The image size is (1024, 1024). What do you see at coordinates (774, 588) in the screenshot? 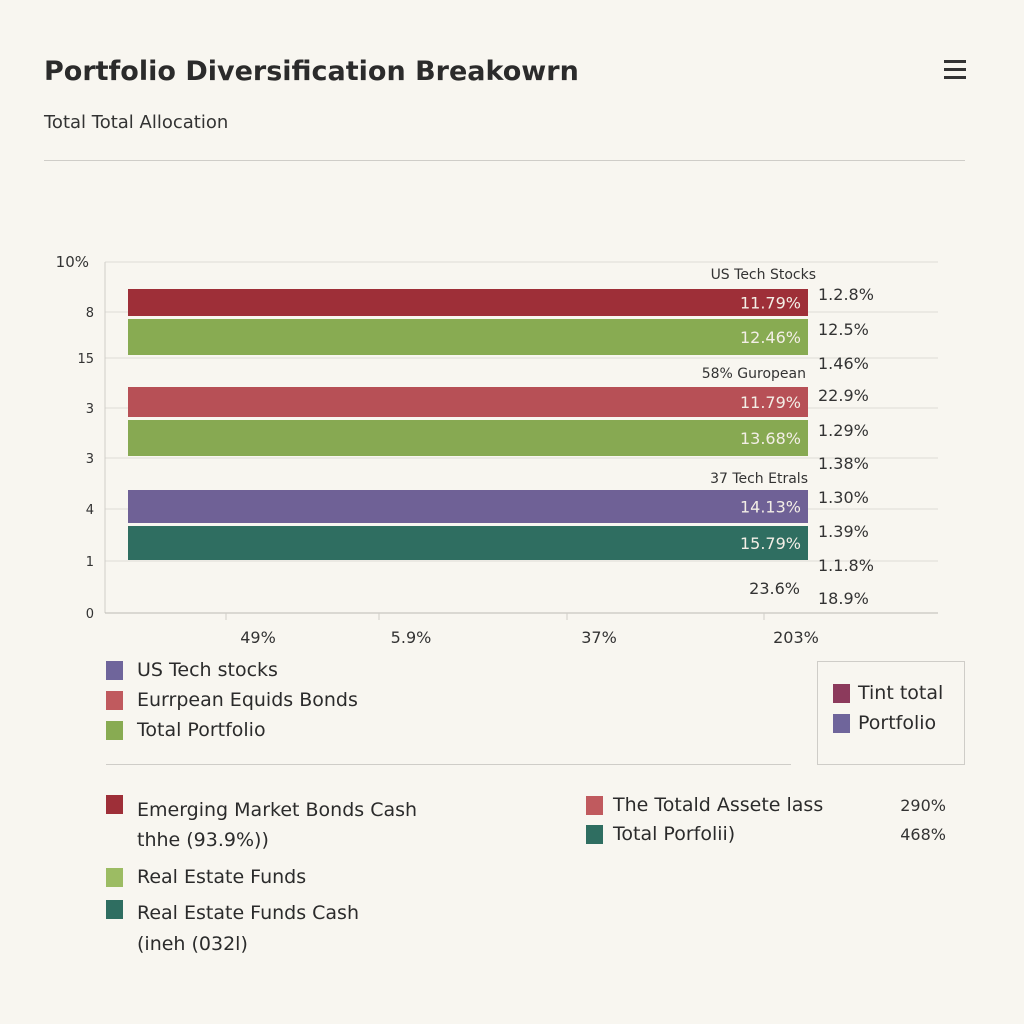
I see `group-label: 23.6%` at bounding box center [774, 588].